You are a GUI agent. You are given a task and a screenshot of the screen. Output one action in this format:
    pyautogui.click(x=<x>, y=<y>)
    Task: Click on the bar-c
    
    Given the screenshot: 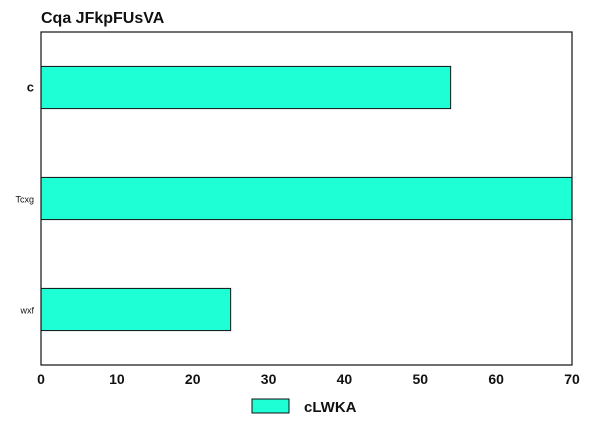 What is the action you would take?
    pyautogui.click(x=246, y=87)
    